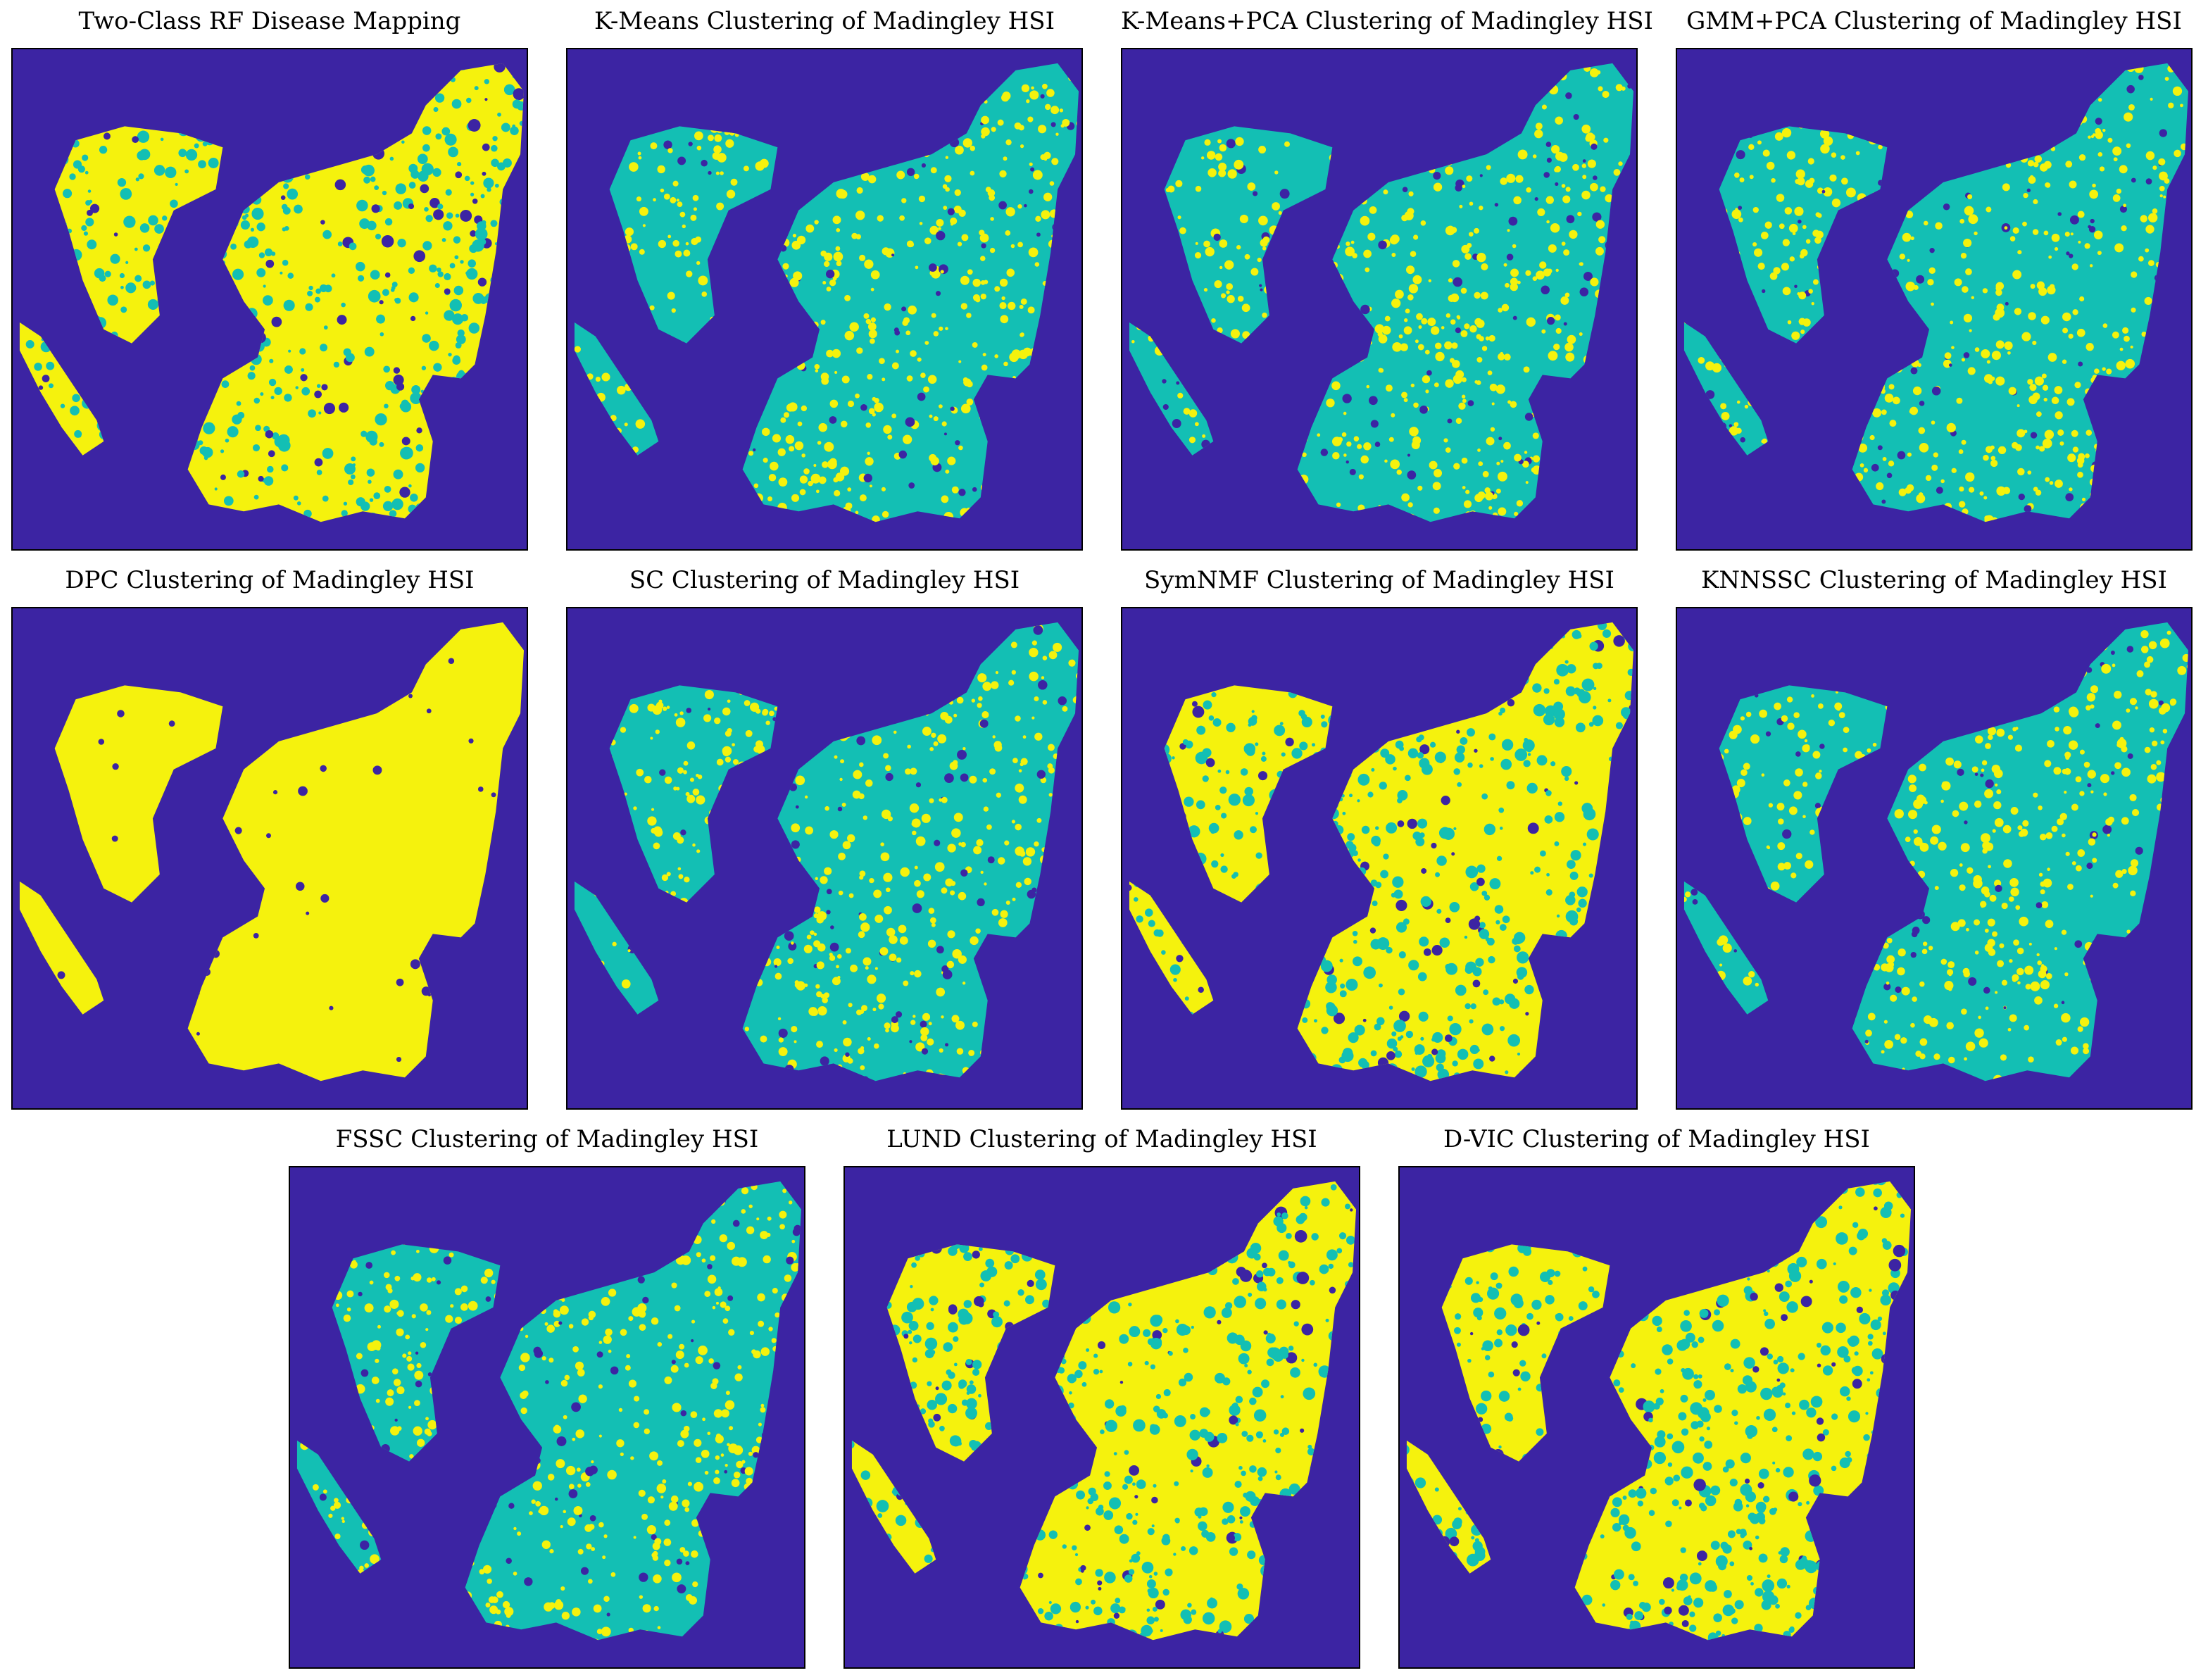 Image resolution: width=2208 pixels, height=1680 pixels. What do you see at coordinates (269, 859) in the screenshot?
I see `classification-map` at bounding box center [269, 859].